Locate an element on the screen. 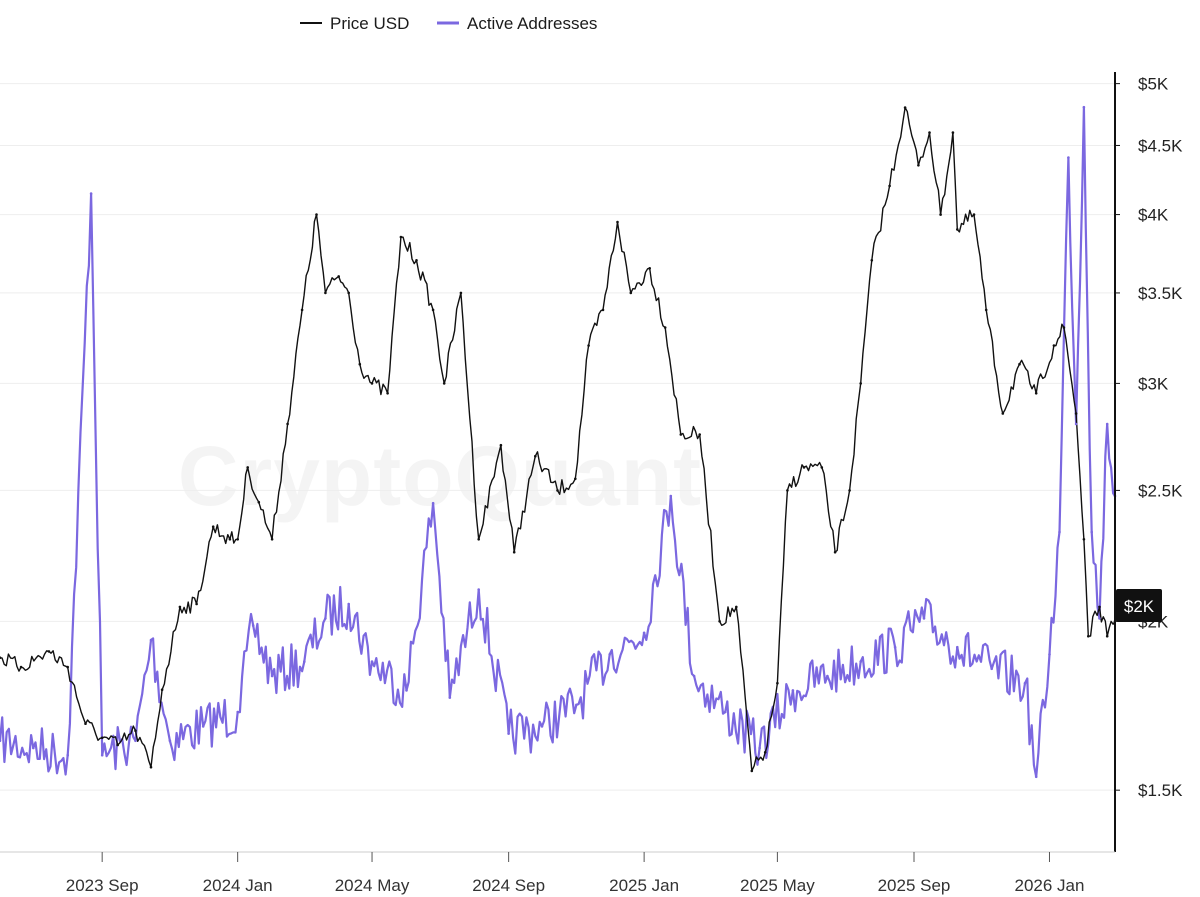  legend-label-active-addresses: Active Addresses is located at coordinates (532, 23).